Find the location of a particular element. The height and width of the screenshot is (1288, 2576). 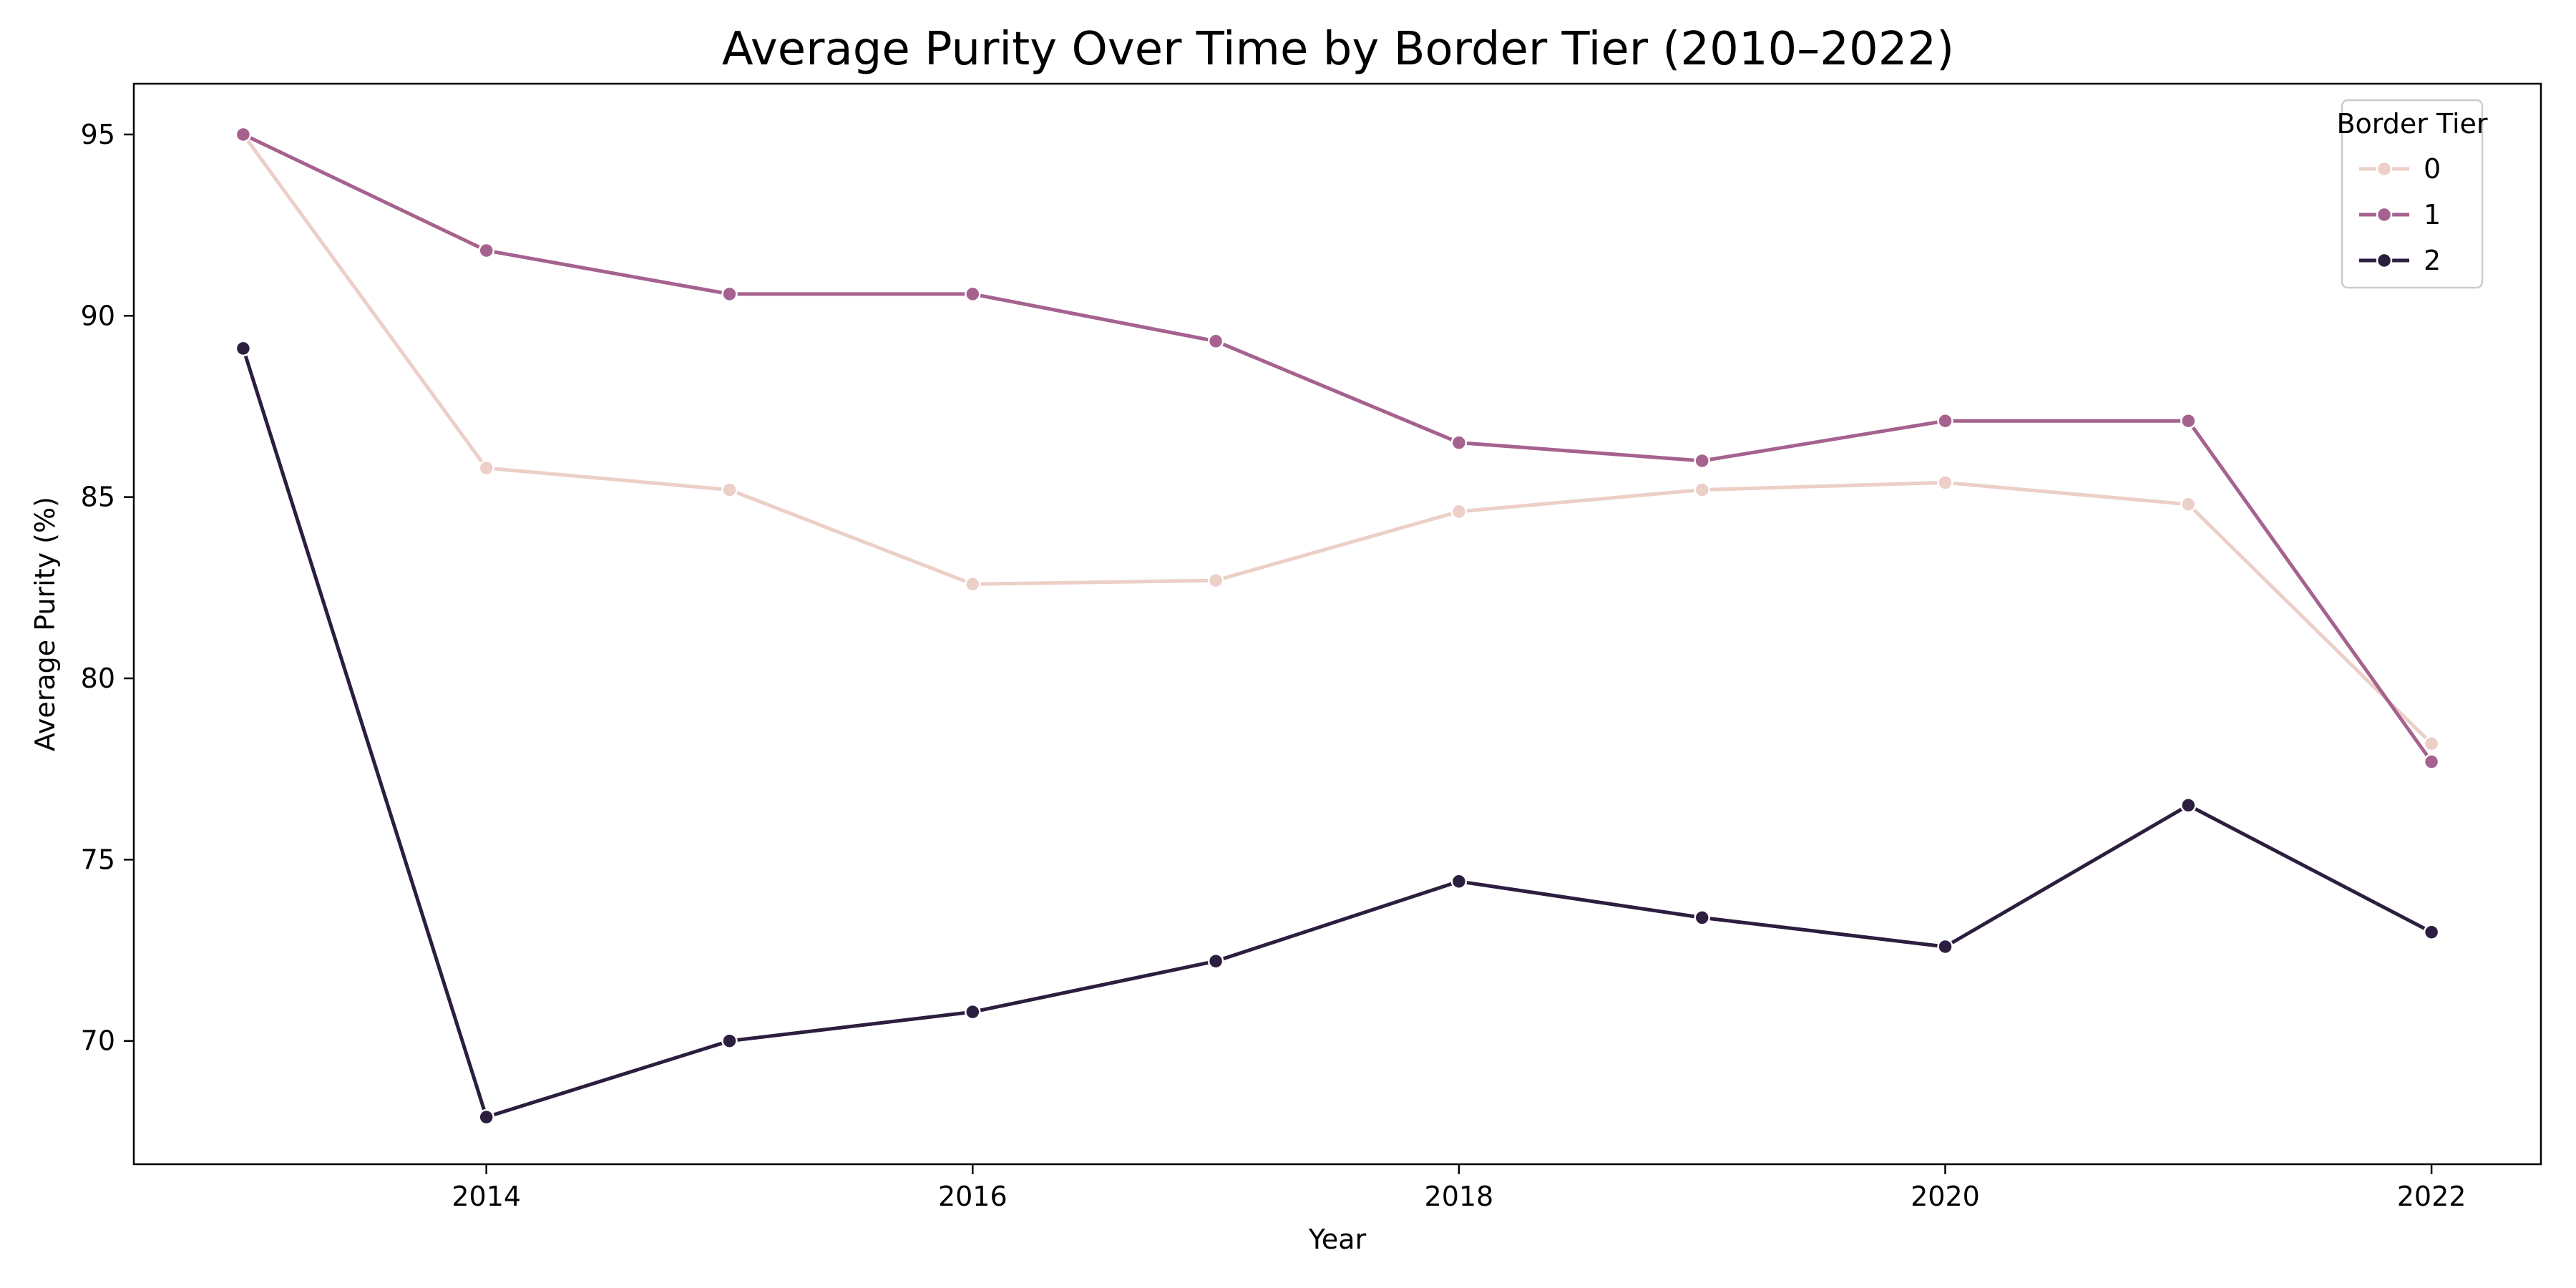

legend: Border Tier 0 1 2 is located at coordinates (2412, 194).